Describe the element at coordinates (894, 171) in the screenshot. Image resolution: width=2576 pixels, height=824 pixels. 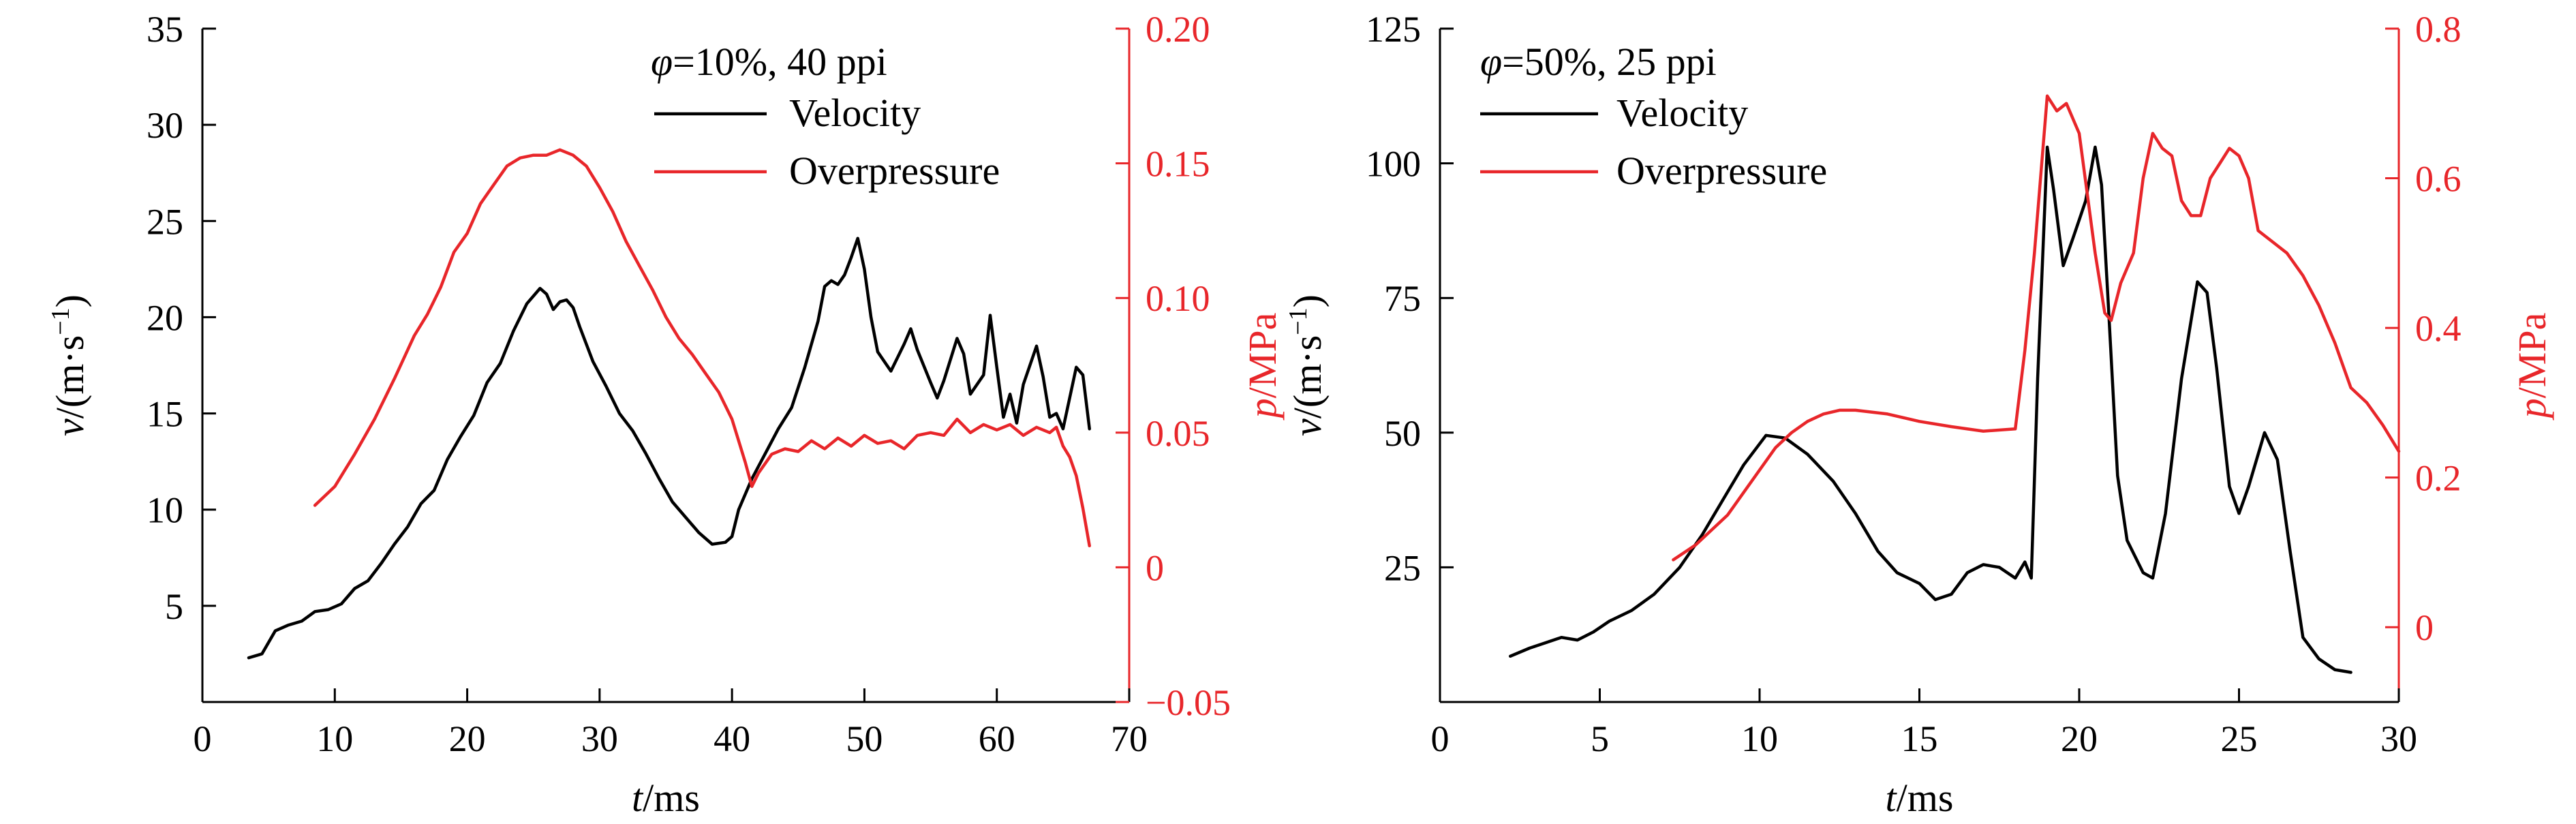
I see `legend-label-overpressure: Overpressure` at that location.